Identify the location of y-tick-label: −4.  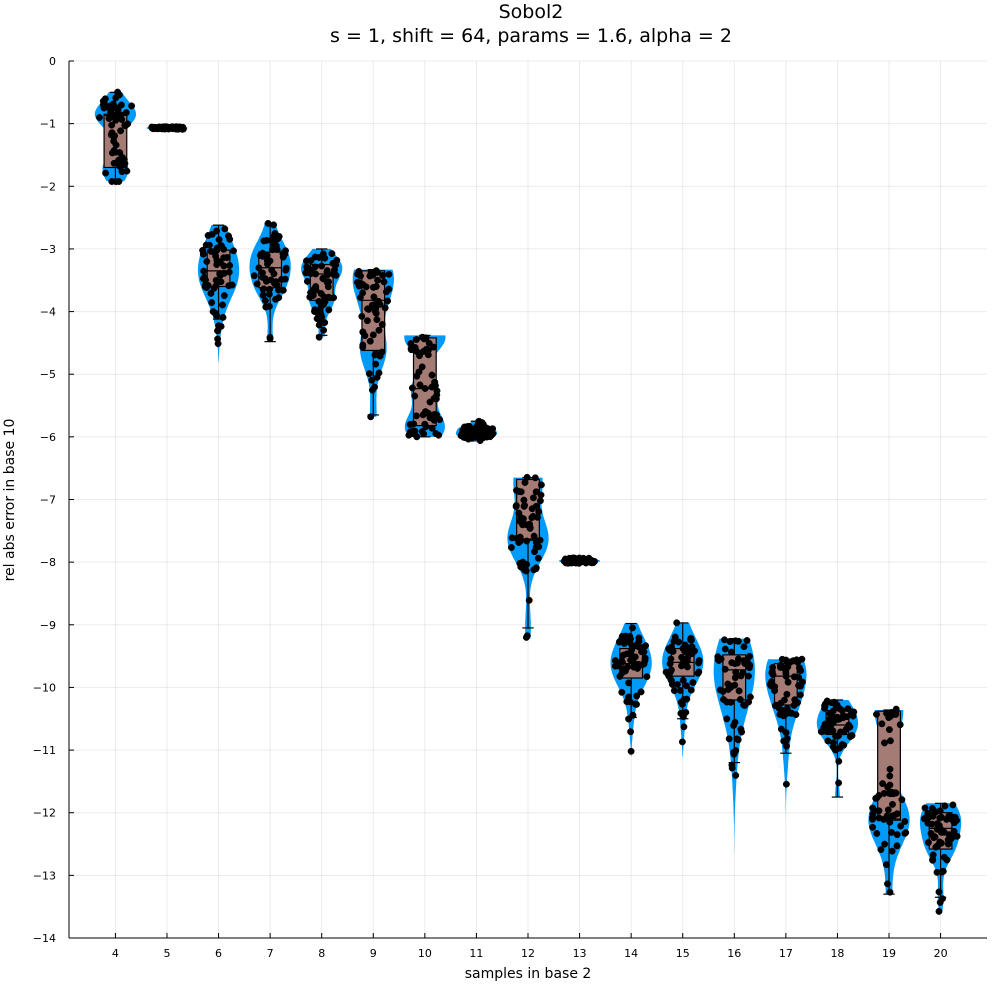
(48, 312).